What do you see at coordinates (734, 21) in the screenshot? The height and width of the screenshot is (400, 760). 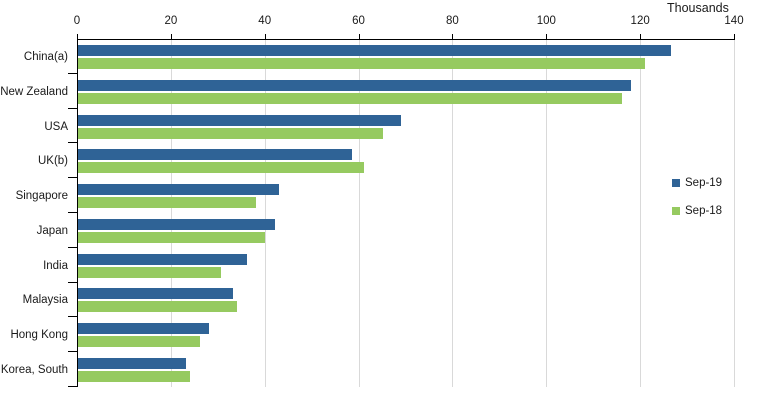 I see `x-axis-tick-label: 140` at bounding box center [734, 21].